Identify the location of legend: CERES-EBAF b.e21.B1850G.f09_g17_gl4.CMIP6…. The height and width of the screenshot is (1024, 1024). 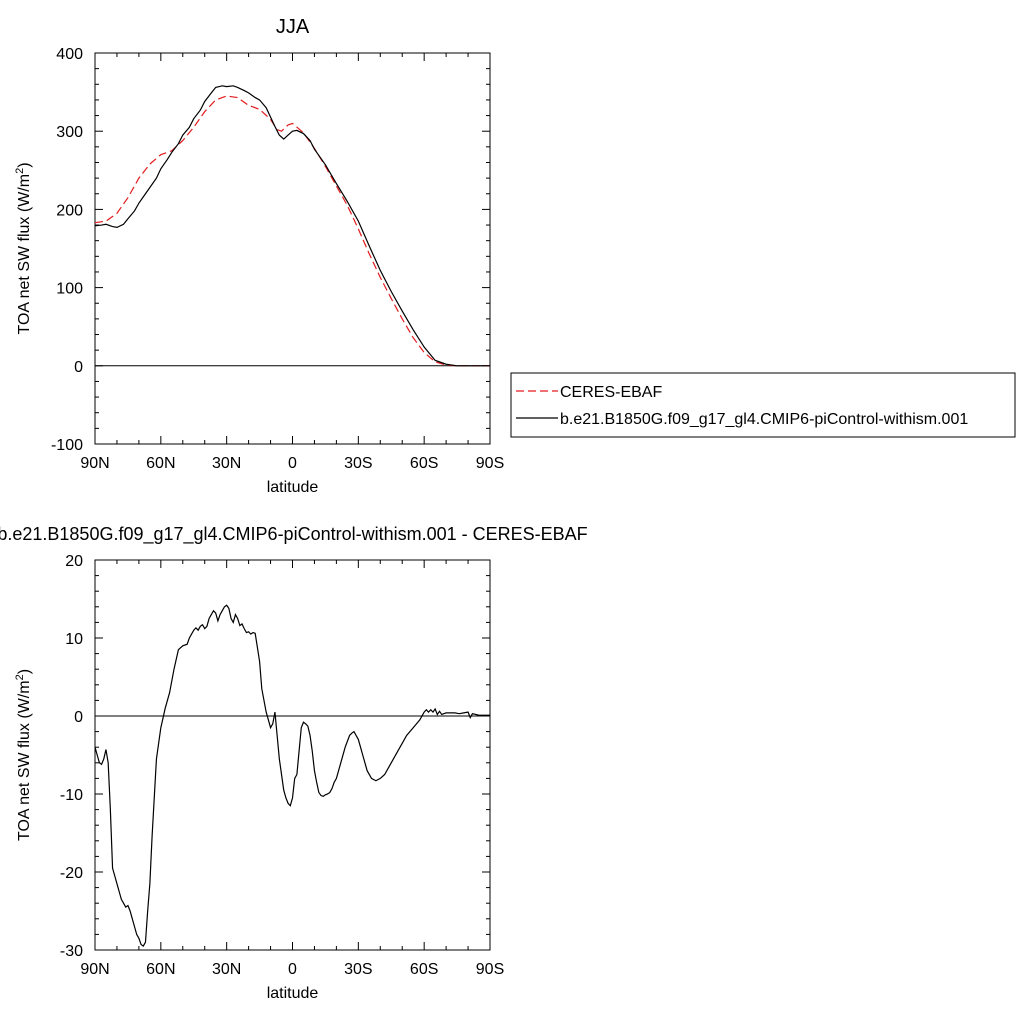
(763, 405).